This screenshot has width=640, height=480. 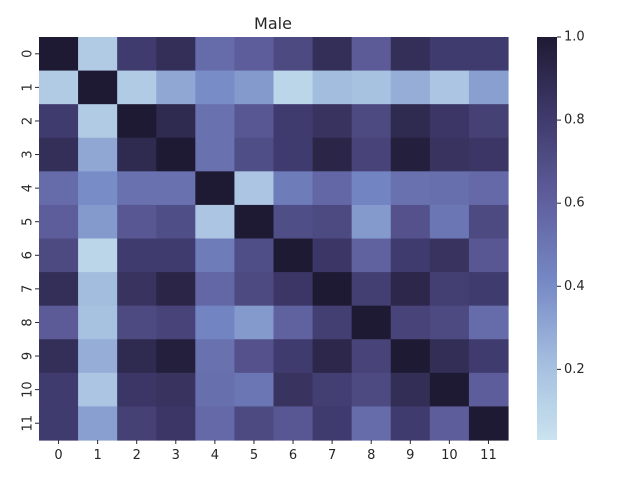 What do you see at coordinates (410, 455) in the screenshot?
I see `x-tick-label: 9` at bounding box center [410, 455].